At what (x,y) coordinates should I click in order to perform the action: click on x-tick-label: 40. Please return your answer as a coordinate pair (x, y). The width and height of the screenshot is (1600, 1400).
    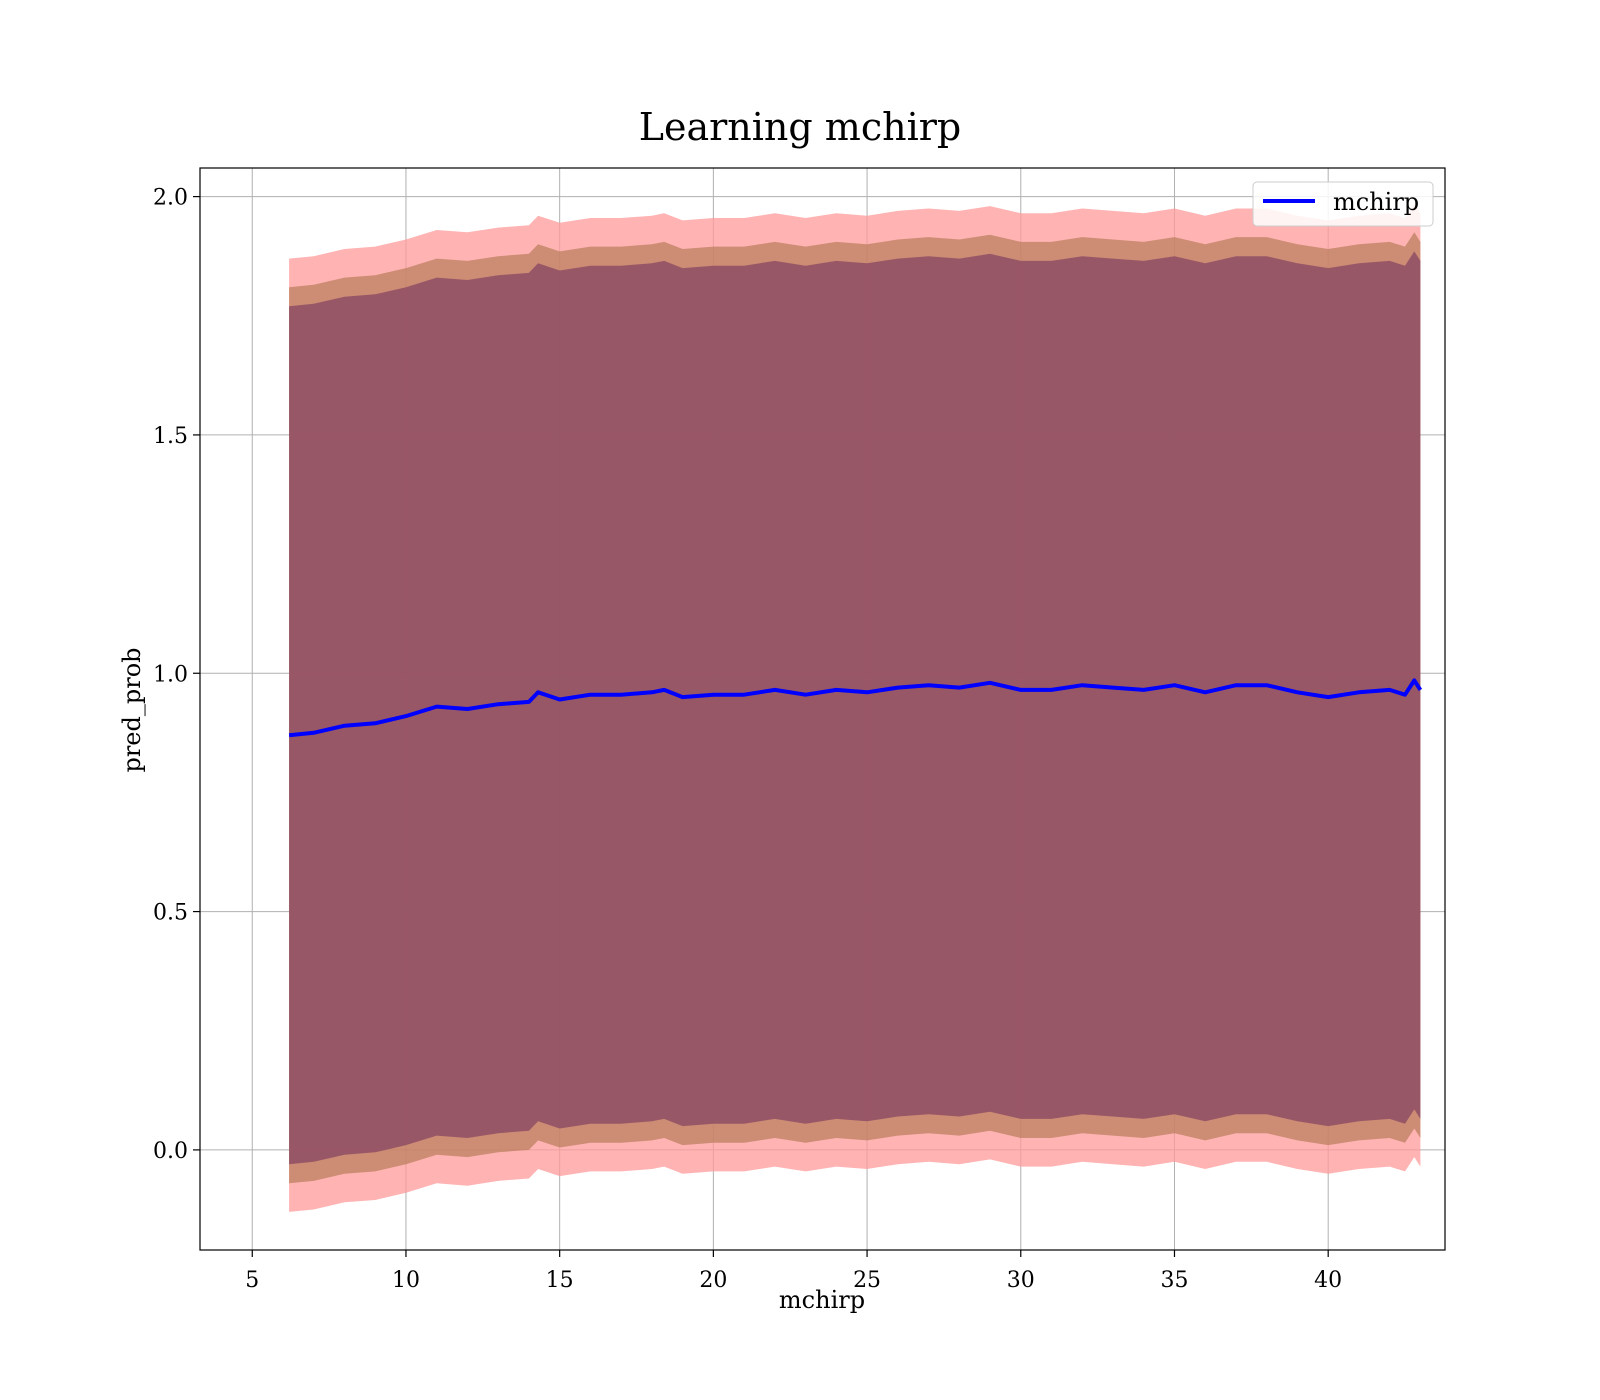
    Looking at the image, I should click on (1328, 1280).